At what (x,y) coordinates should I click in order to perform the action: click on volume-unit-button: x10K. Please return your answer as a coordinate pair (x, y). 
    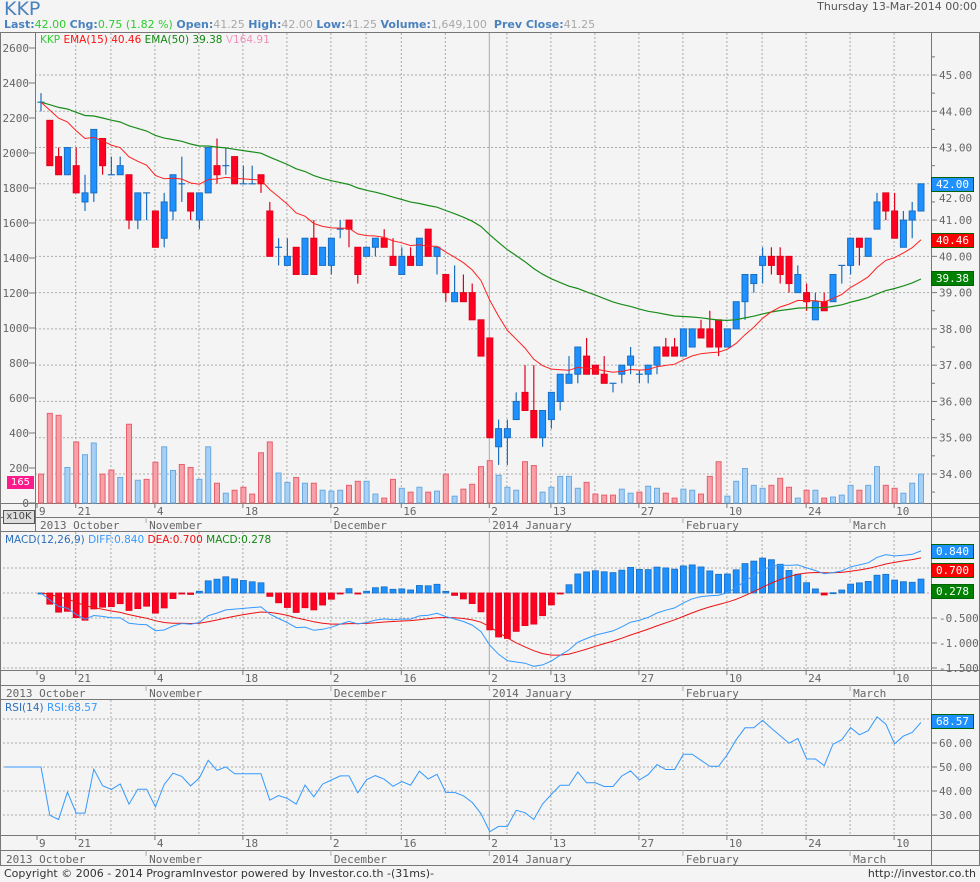
    Looking at the image, I should click on (19, 517).